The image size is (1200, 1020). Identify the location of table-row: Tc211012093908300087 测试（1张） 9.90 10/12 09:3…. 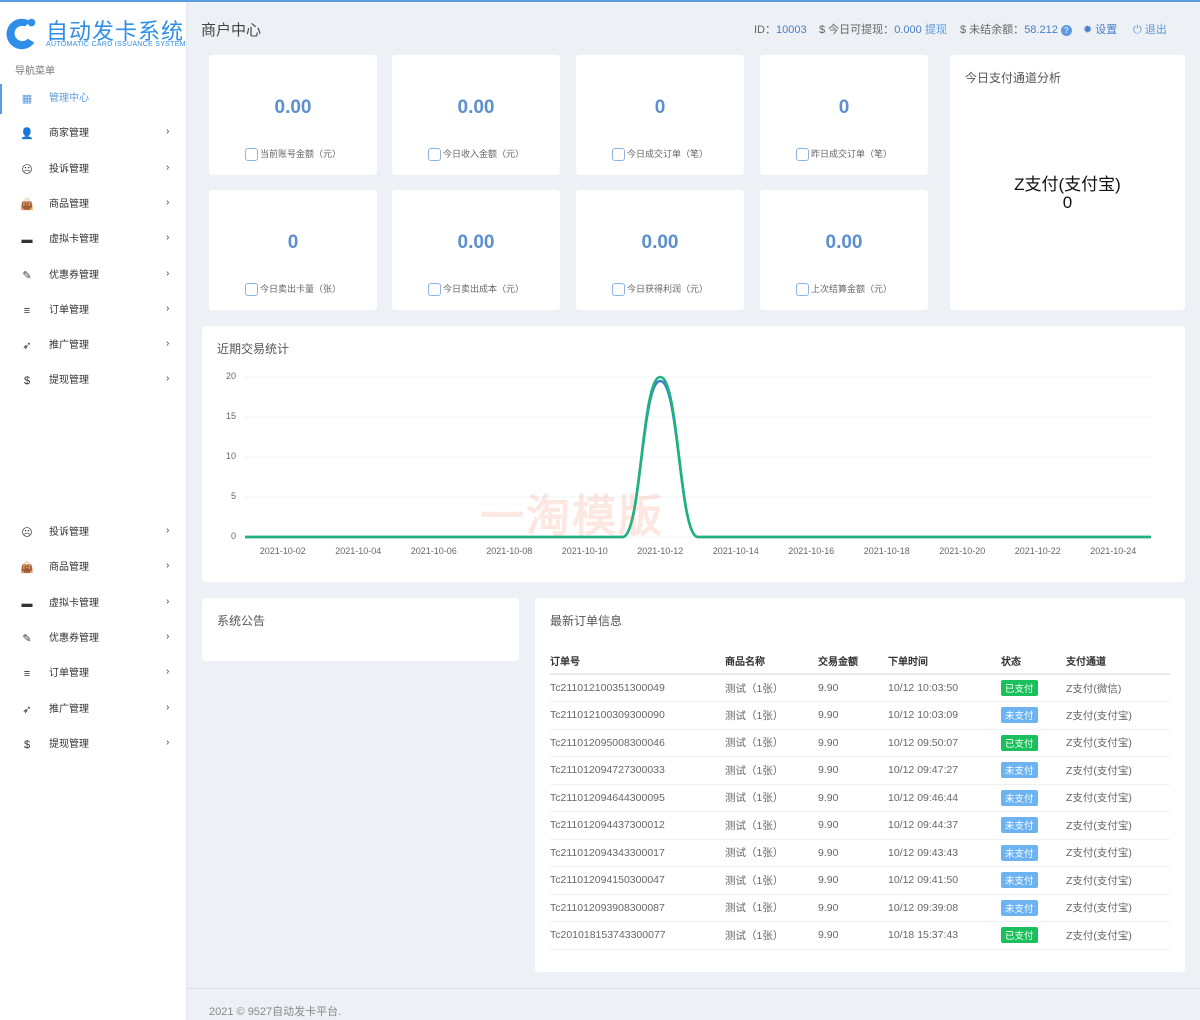
(860, 908).